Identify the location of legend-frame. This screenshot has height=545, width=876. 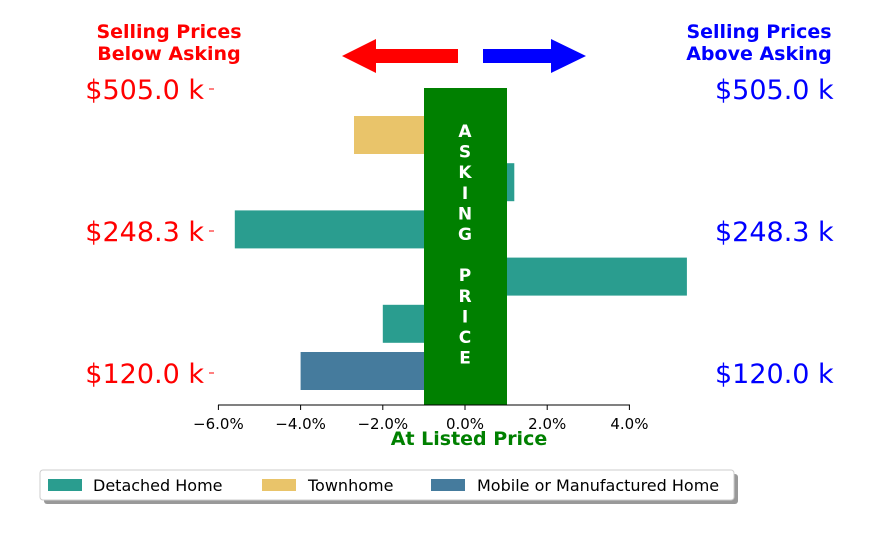
(387, 485).